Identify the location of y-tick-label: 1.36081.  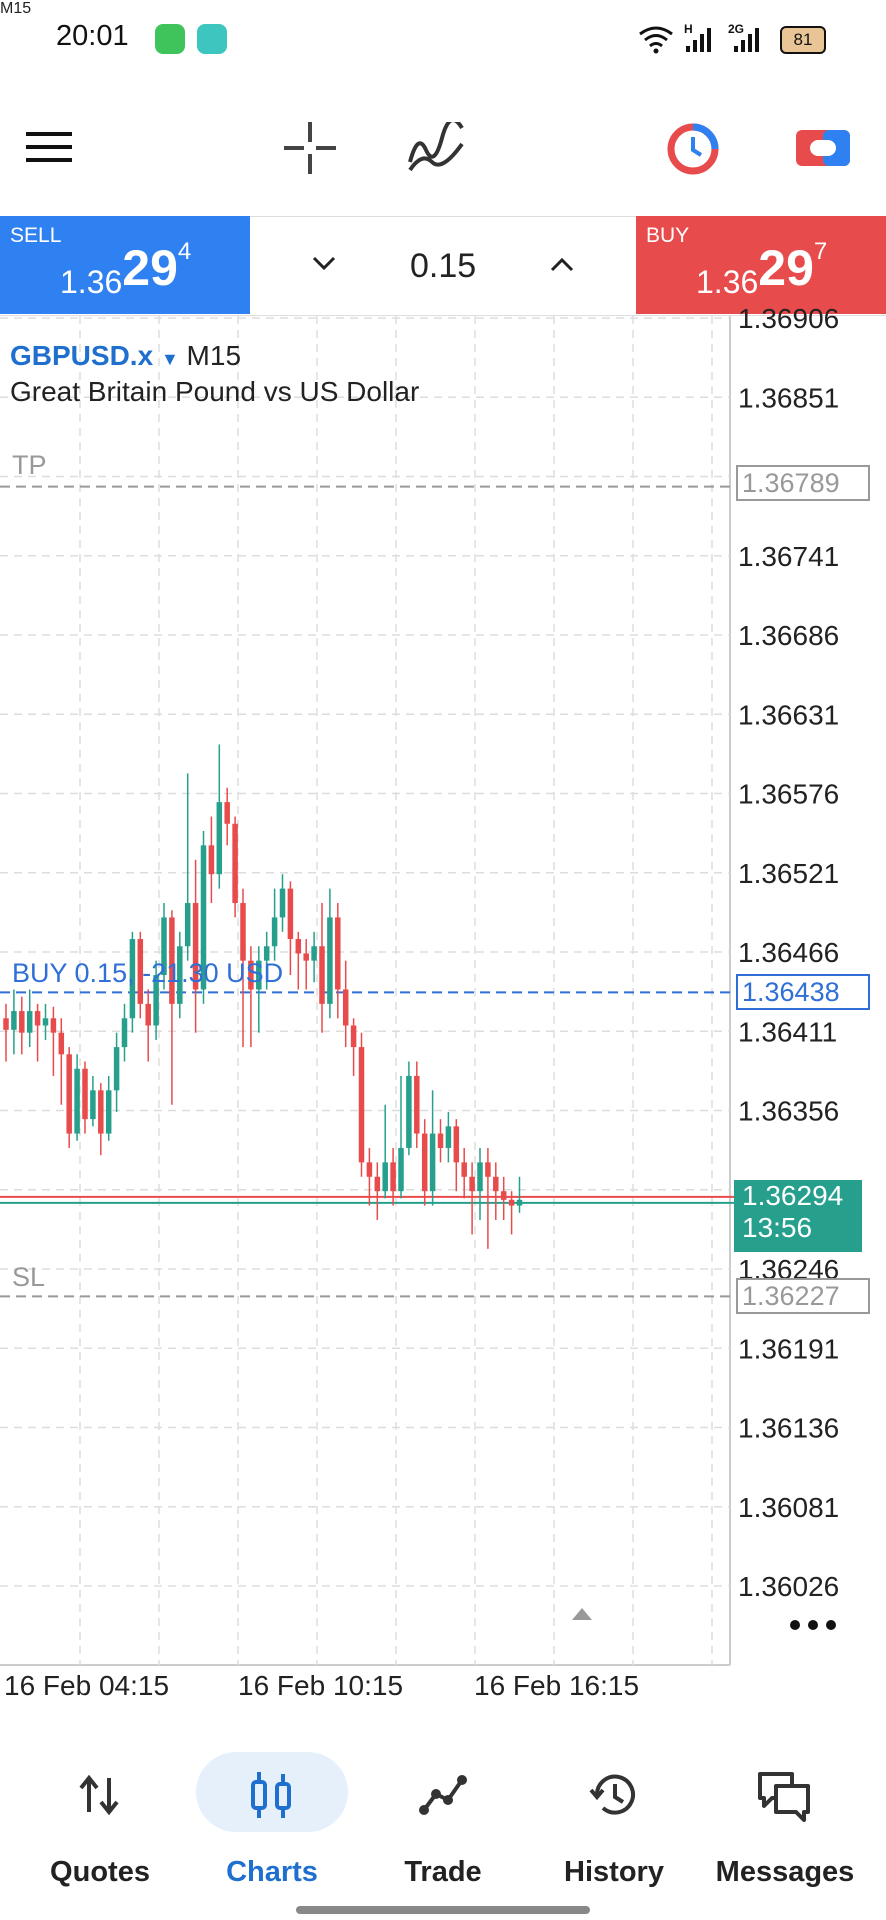
(788, 1507).